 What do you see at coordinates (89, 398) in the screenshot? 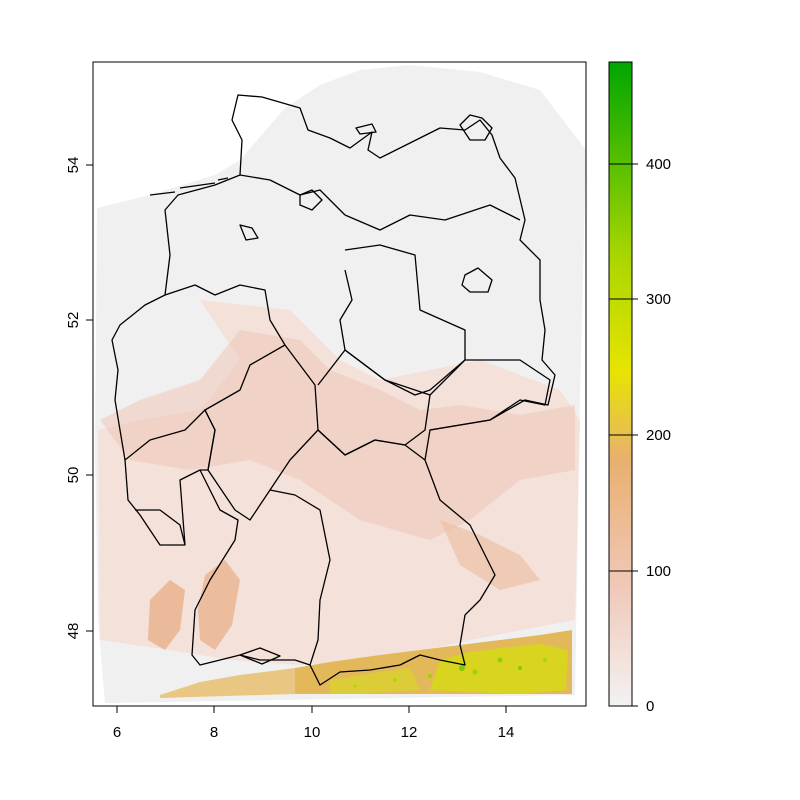
I see `y-axis` at bounding box center [89, 398].